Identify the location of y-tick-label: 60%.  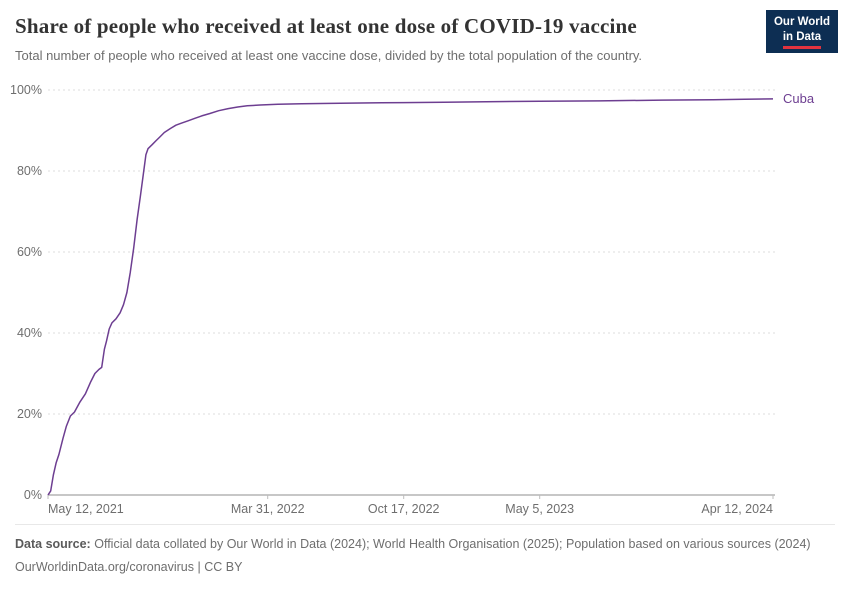
(29, 252).